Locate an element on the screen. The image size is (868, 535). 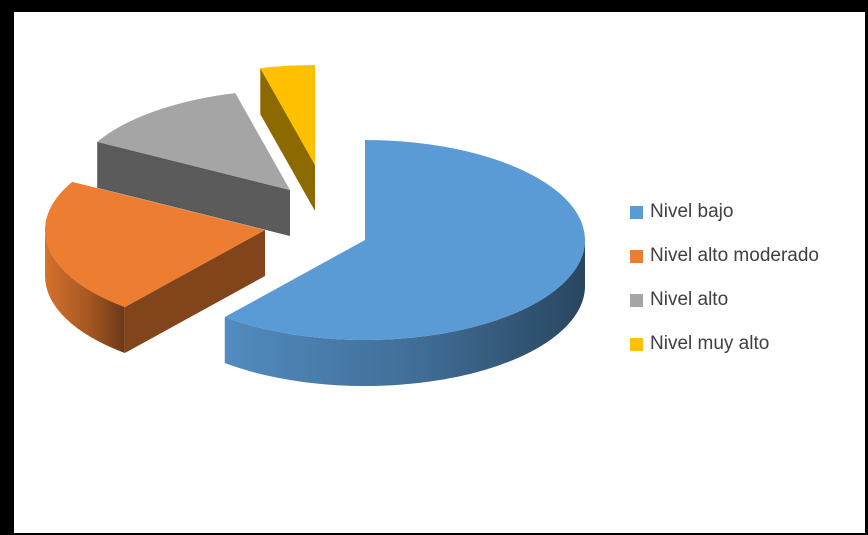
pie-slice-nivel-alto is located at coordinates (194, 164).